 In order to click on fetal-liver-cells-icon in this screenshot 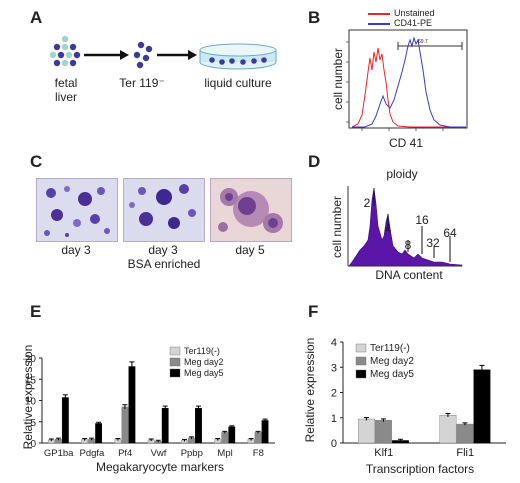, I will do `click(65, 51)`.